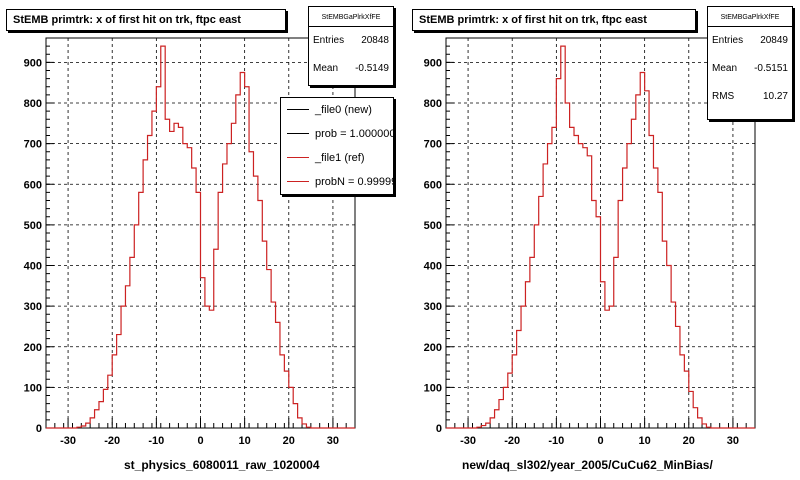  Describe the element at coordinates (68, 441) in the screenshot. I see `left-x-tick-label: -30` at that location.